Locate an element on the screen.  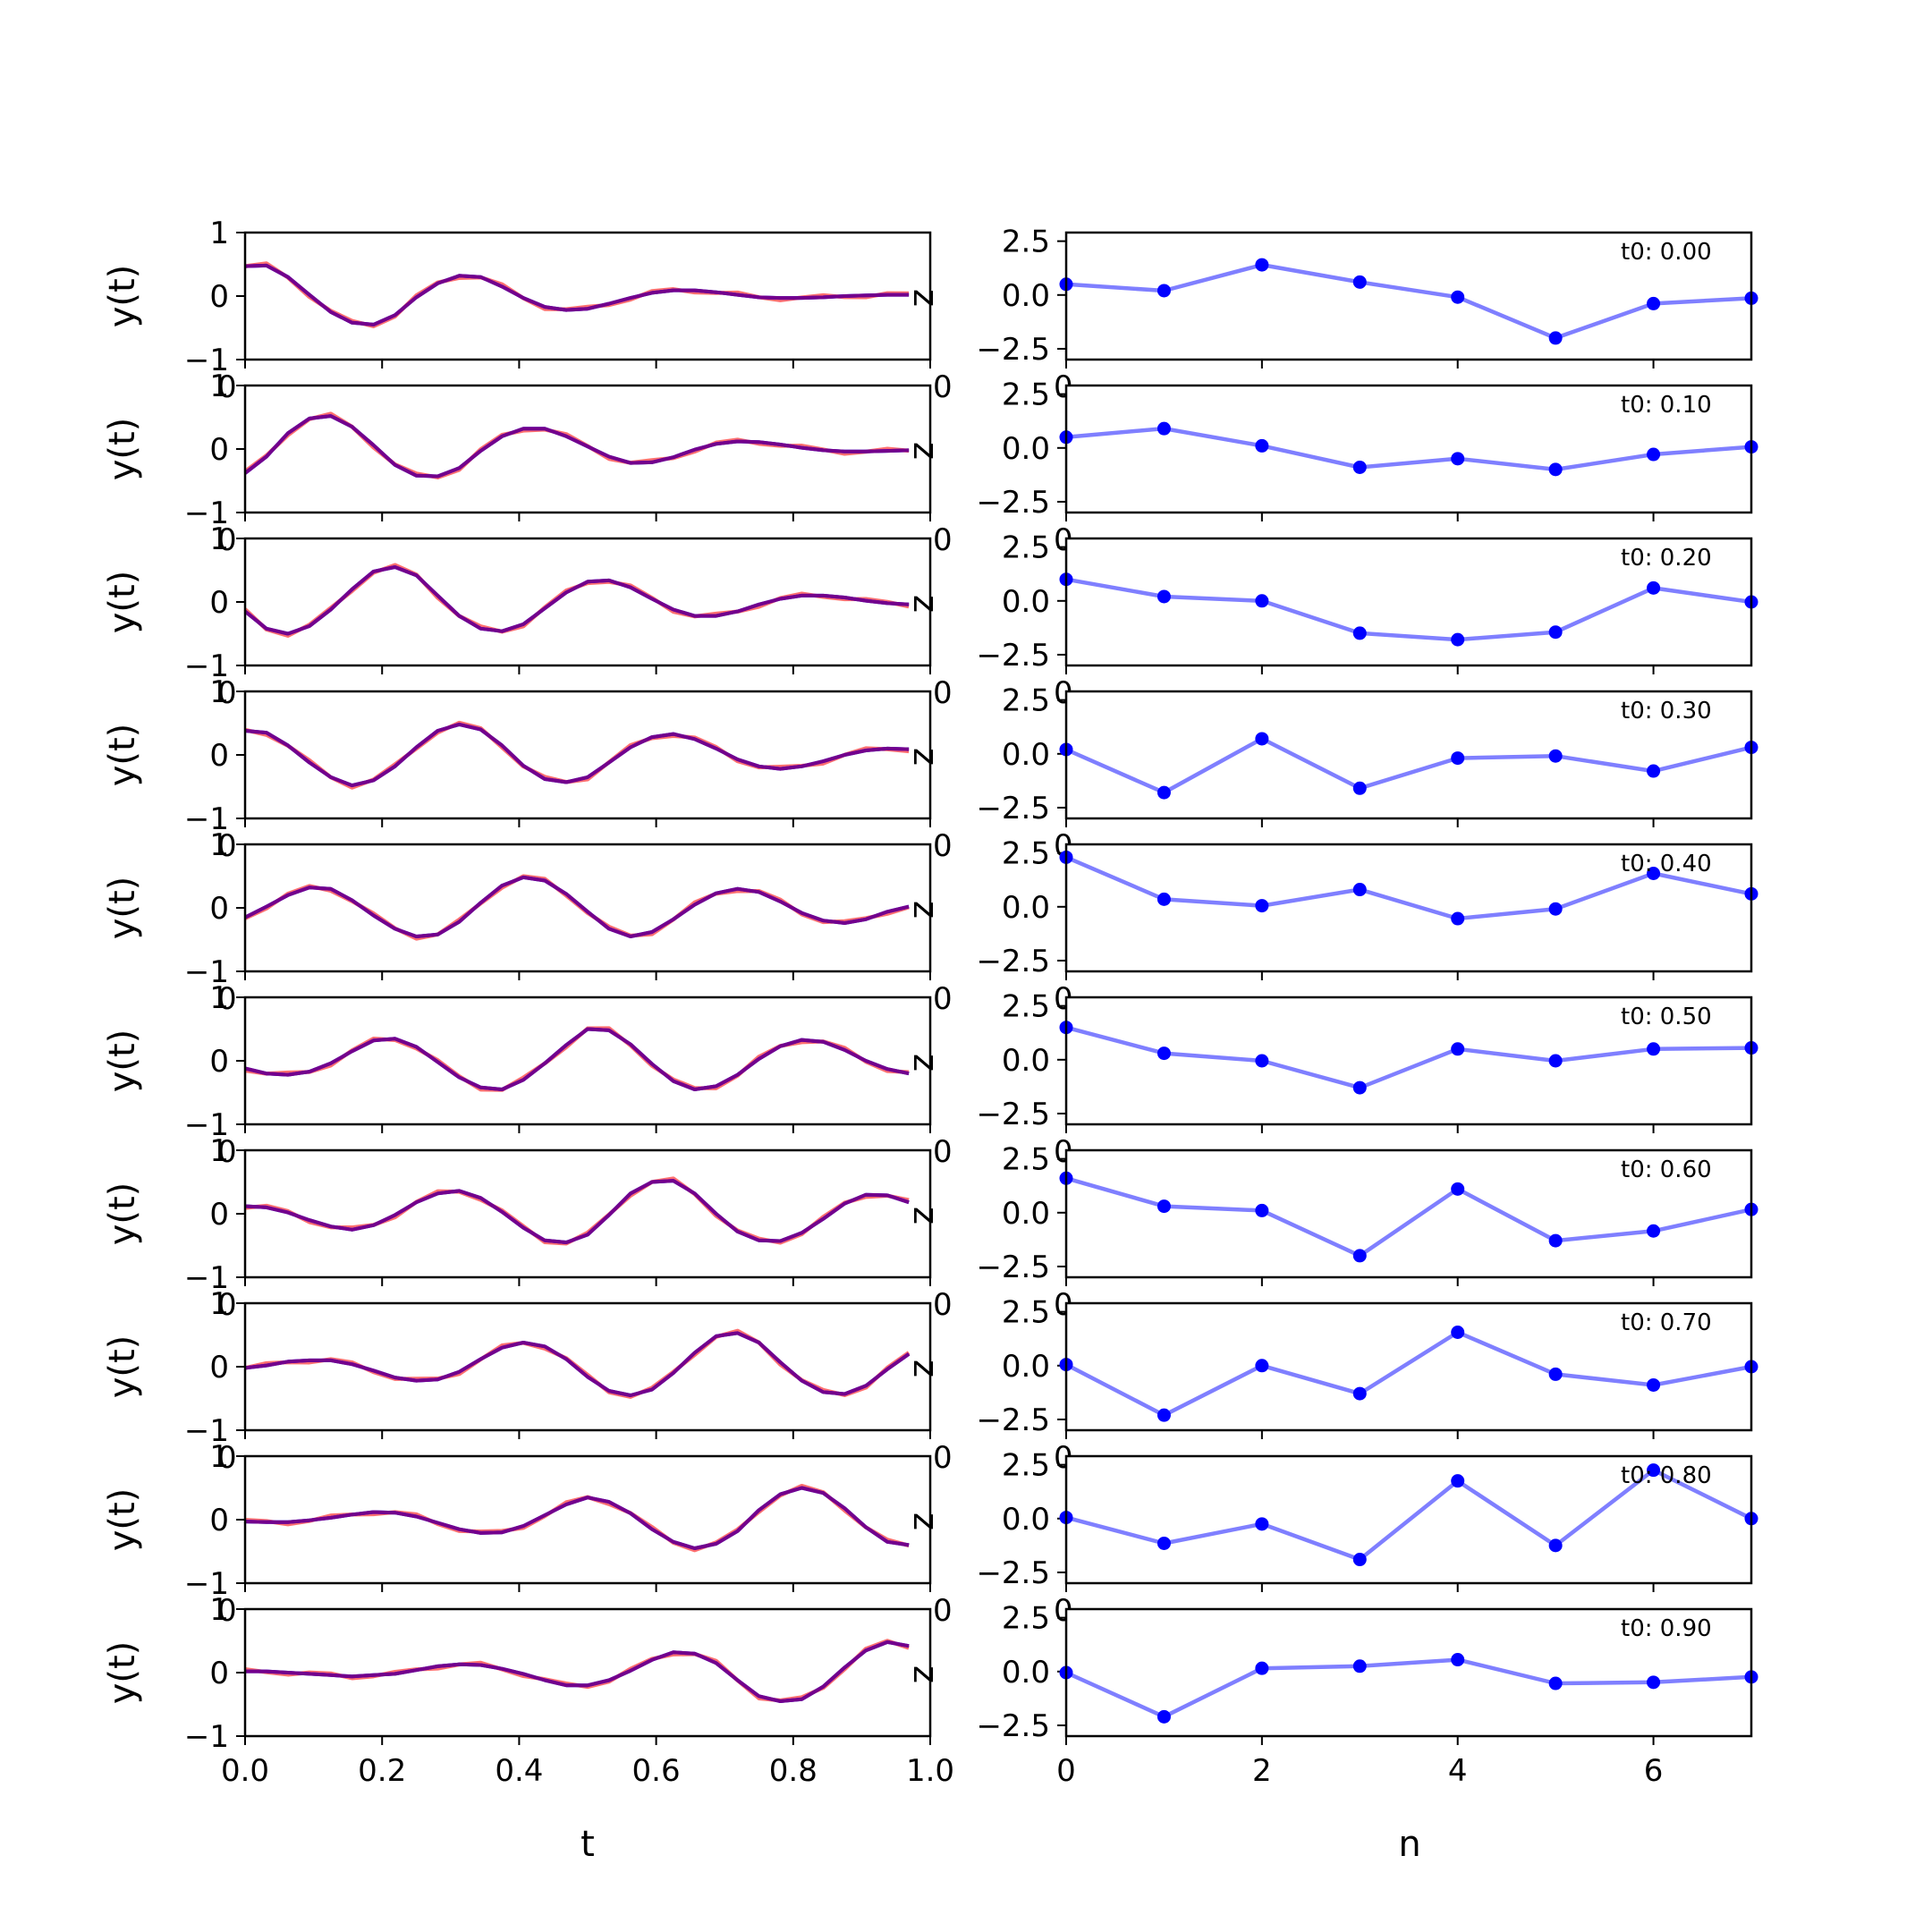
t0-annotation: t0: 0.00 is located at coordinates (1666, 252).